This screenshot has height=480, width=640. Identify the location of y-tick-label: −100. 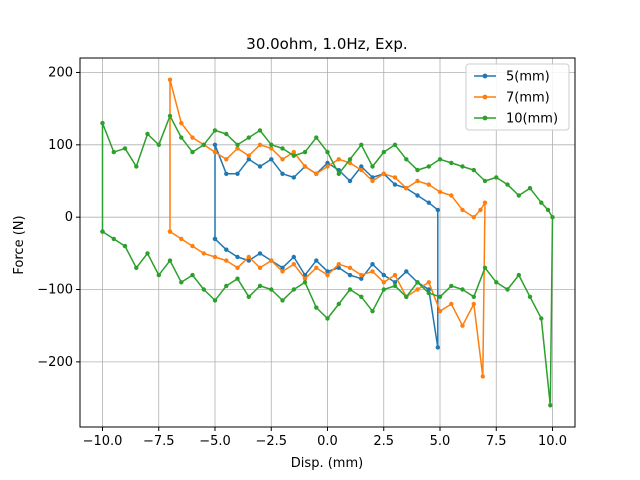
(55, 290).